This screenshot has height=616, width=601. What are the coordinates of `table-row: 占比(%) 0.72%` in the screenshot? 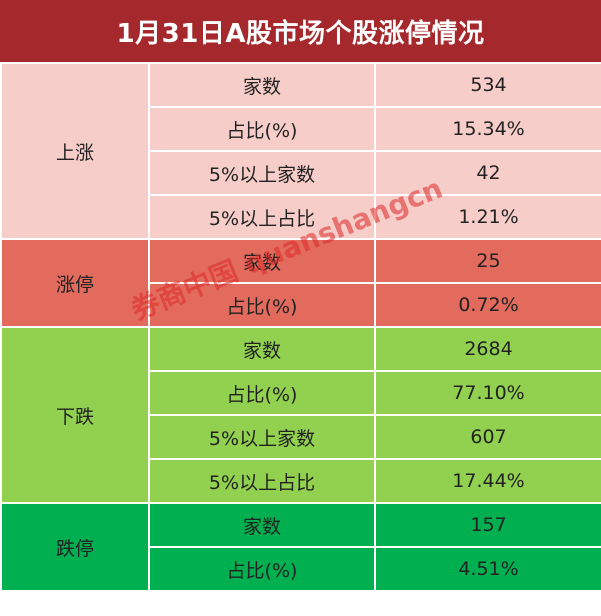 It's located at (301, 305).